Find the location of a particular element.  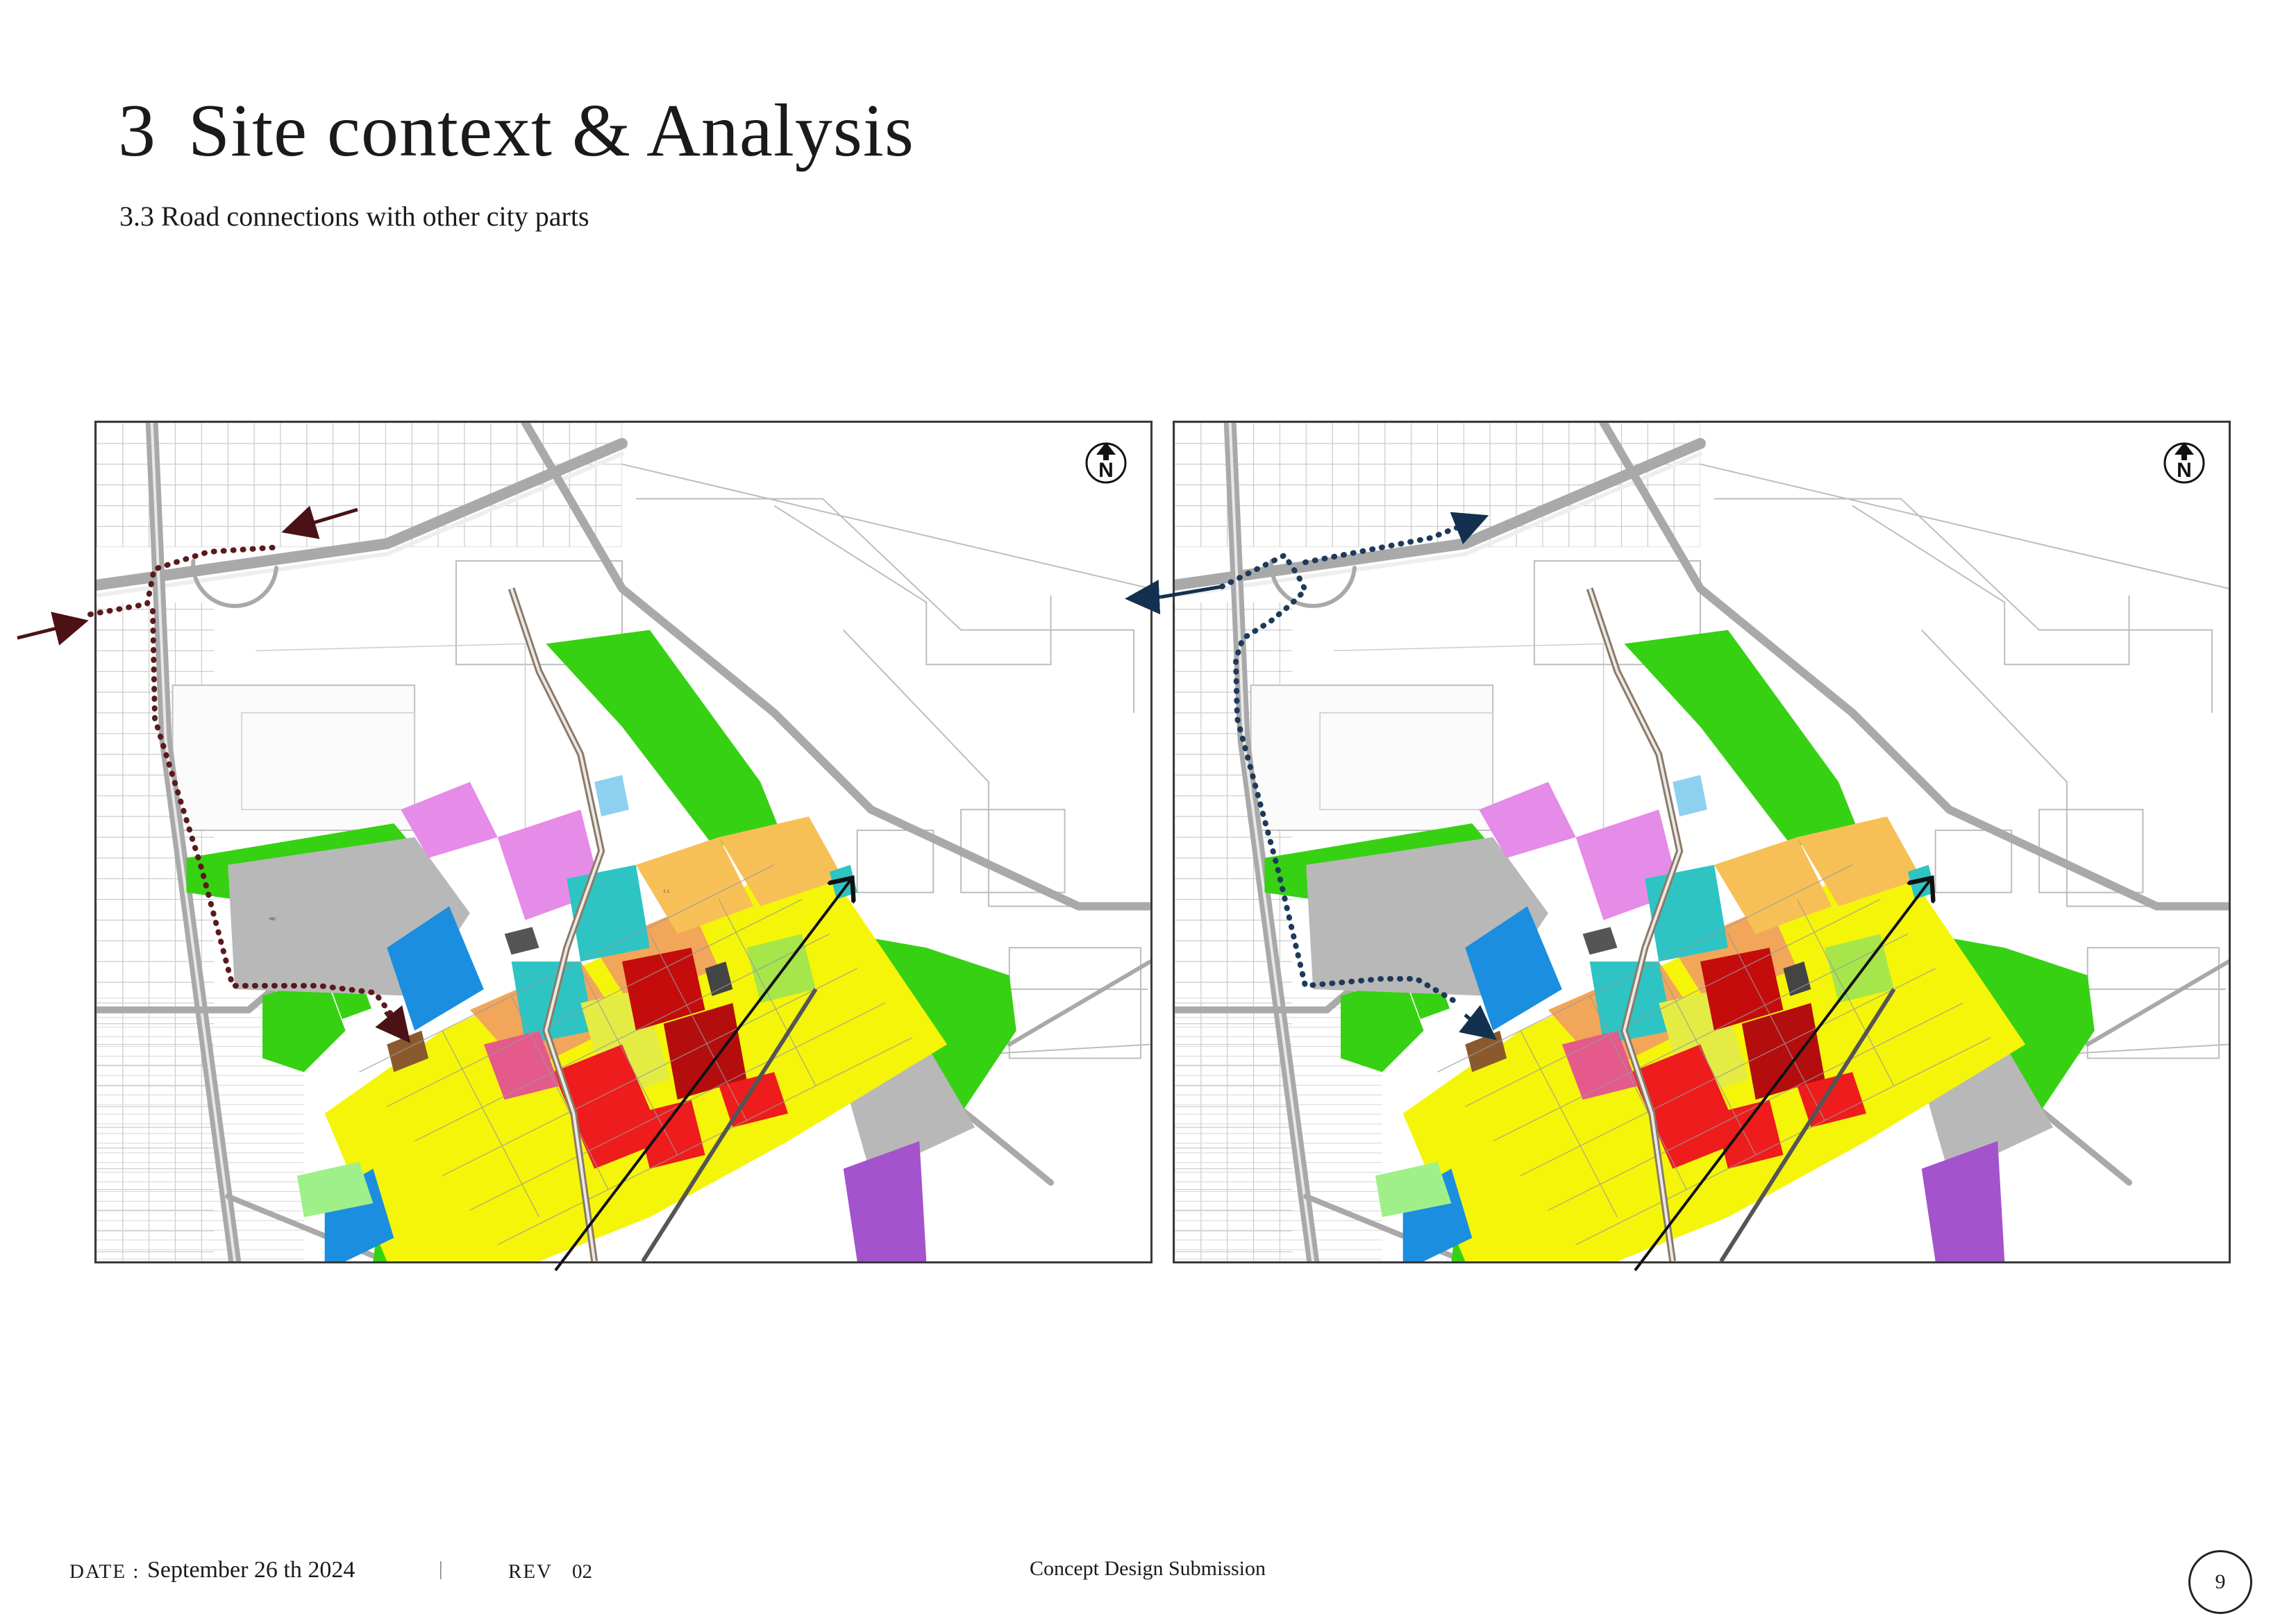

svg-text: IND is located at coordinates (272, 919).